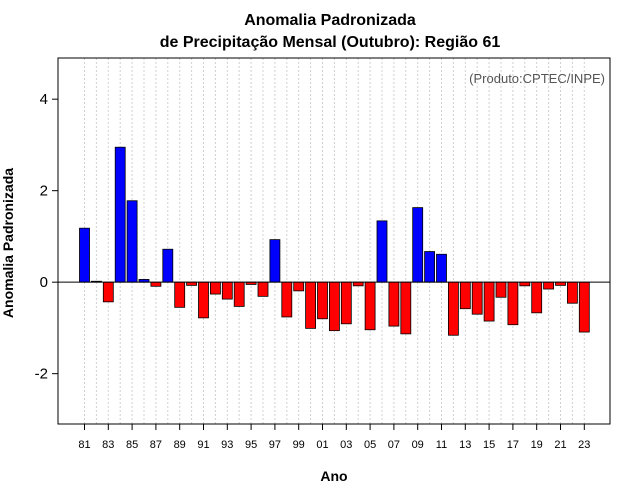 The image size is (640, 500). I want to click on bar-1997, so click(275, 261).